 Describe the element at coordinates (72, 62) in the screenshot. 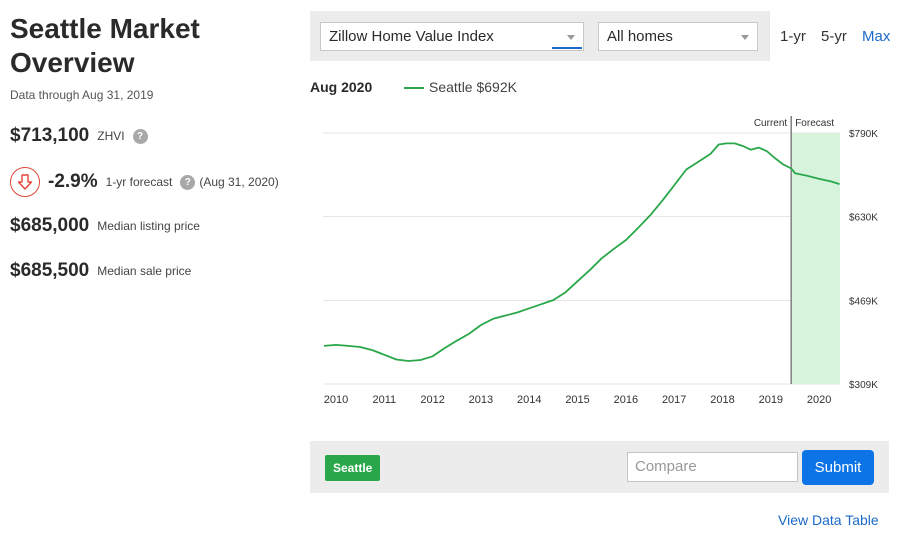

I see `title-line-2: Overview` at that location.